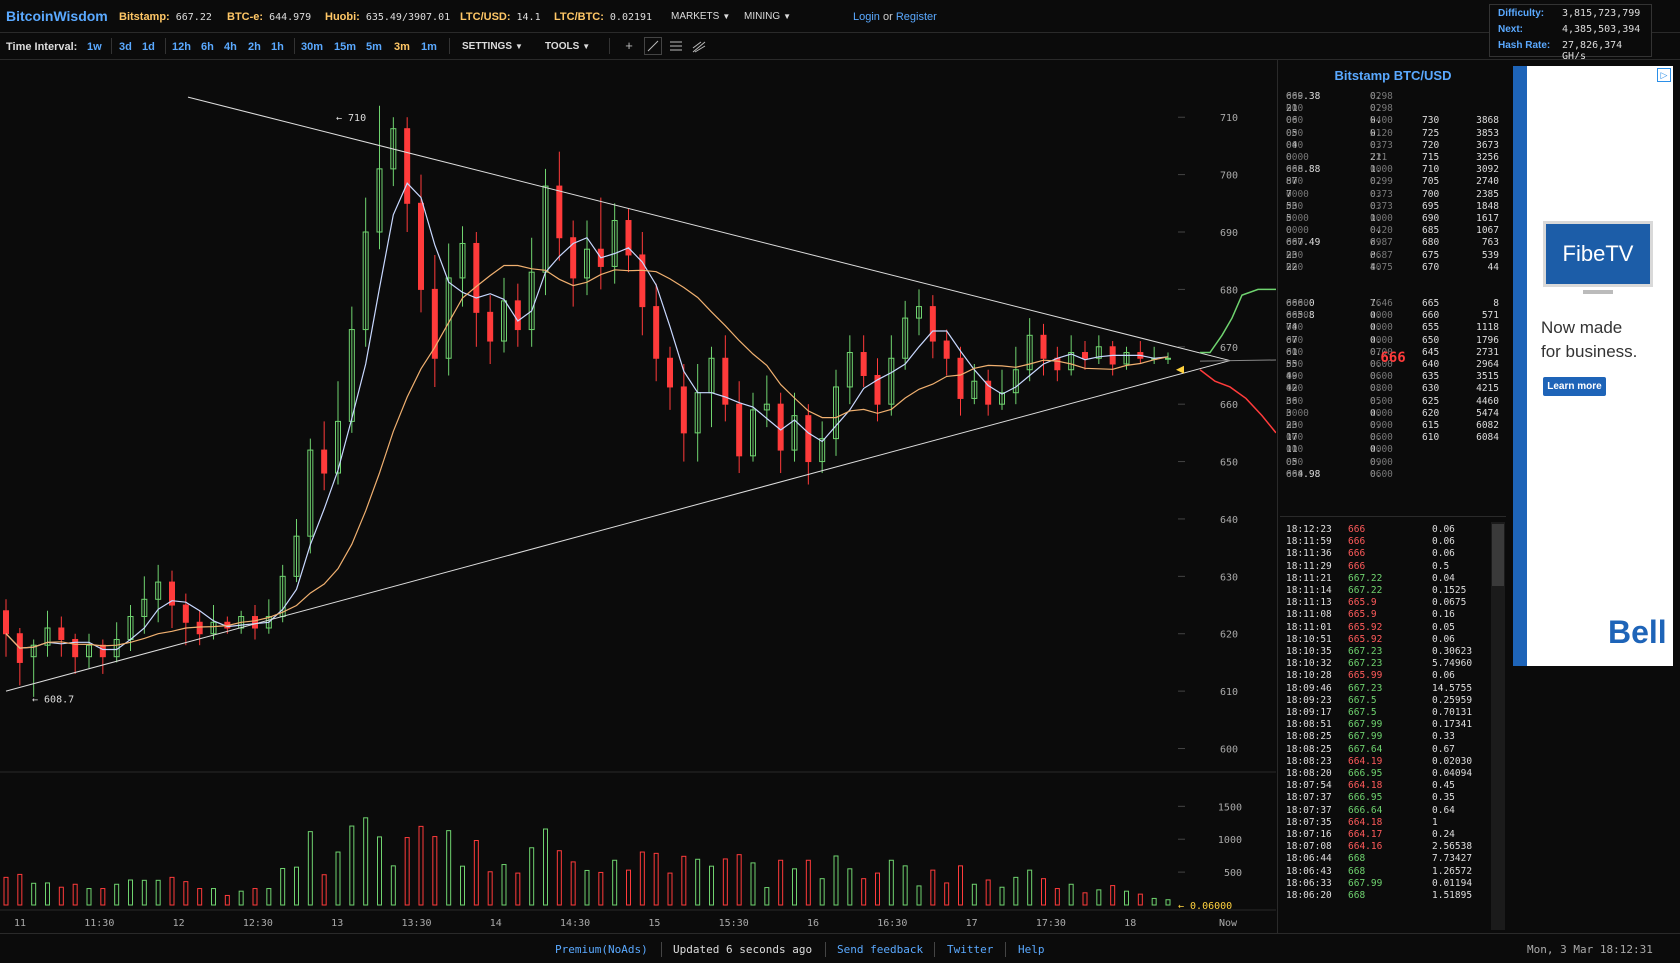 The width and height of the screenshot is (1680, 963). Describe the element at coordinates (866, 17) in the screenshot. I see `login-link: Login` at that location.